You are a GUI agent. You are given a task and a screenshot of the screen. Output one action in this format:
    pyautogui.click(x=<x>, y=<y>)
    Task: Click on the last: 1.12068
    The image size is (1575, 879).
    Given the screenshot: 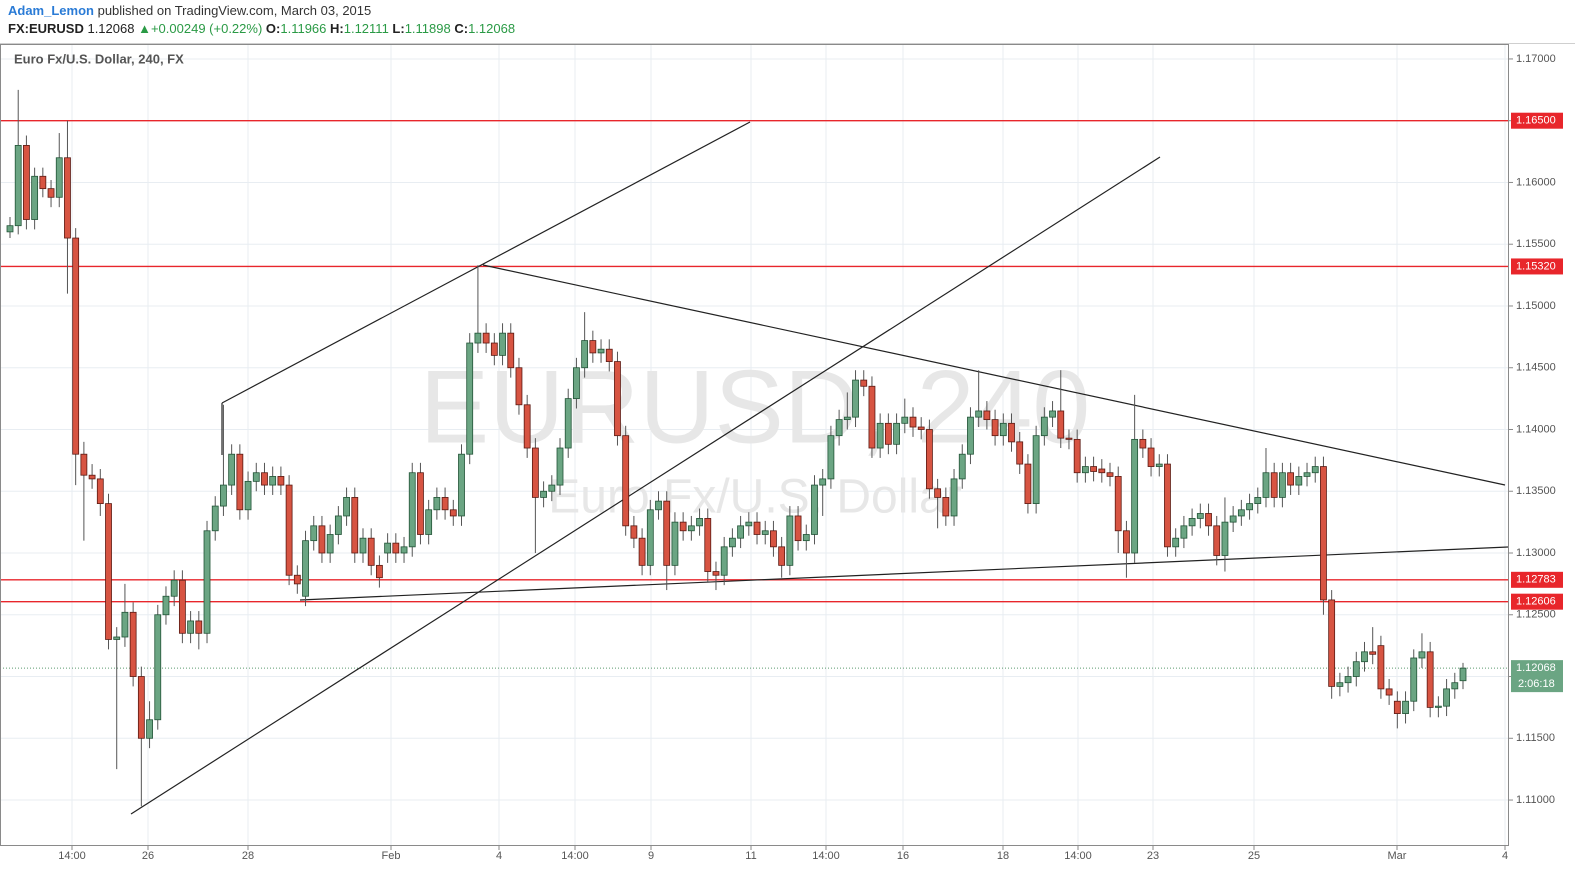 What is the action you would take?
    pyautogui.click(x=110, y=28)
    